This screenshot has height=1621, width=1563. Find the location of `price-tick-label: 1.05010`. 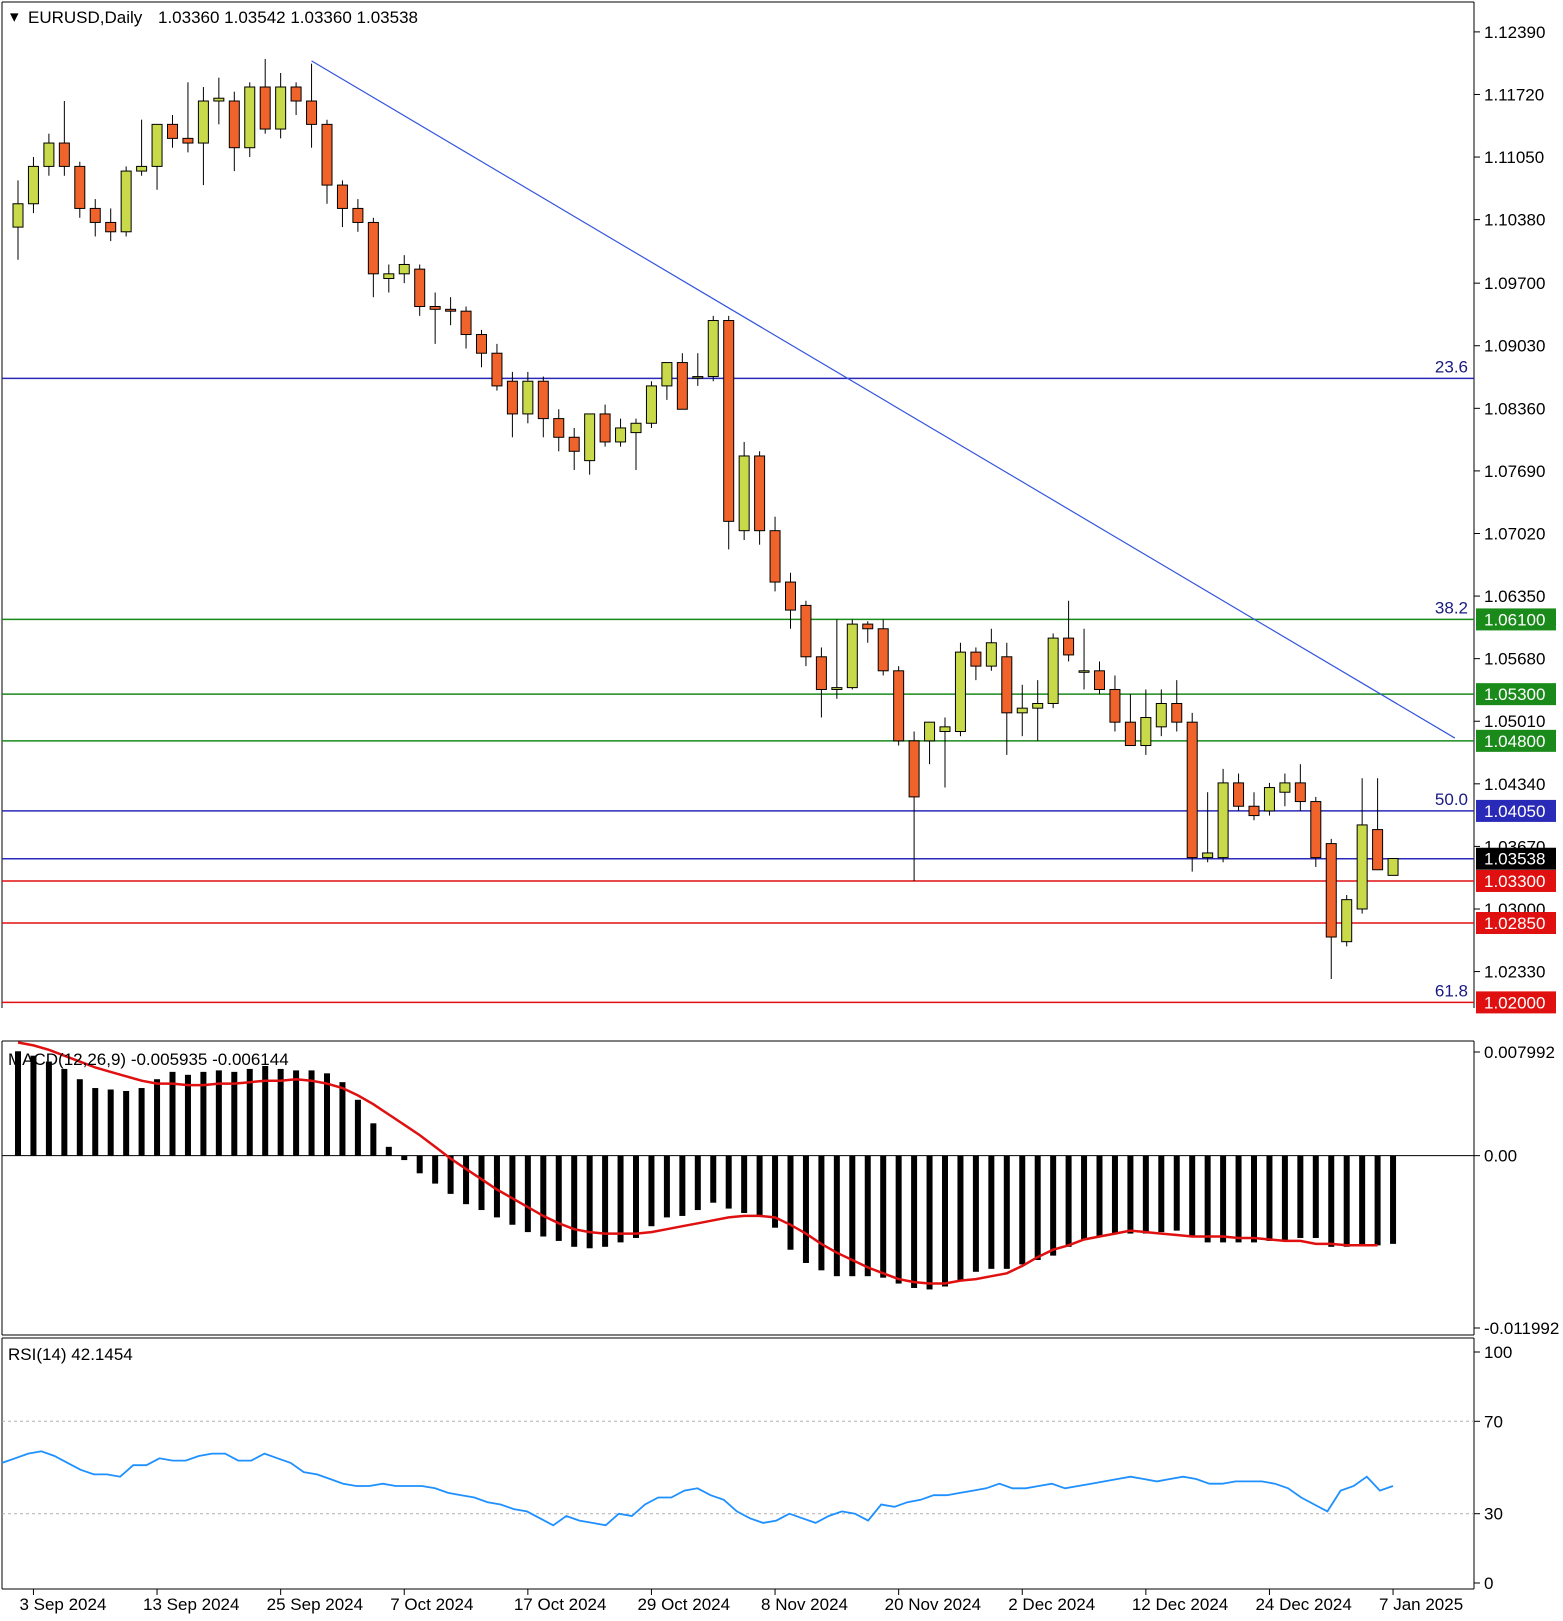

price-tick-label: 1.05010 is located at coordinates (1514, 721).